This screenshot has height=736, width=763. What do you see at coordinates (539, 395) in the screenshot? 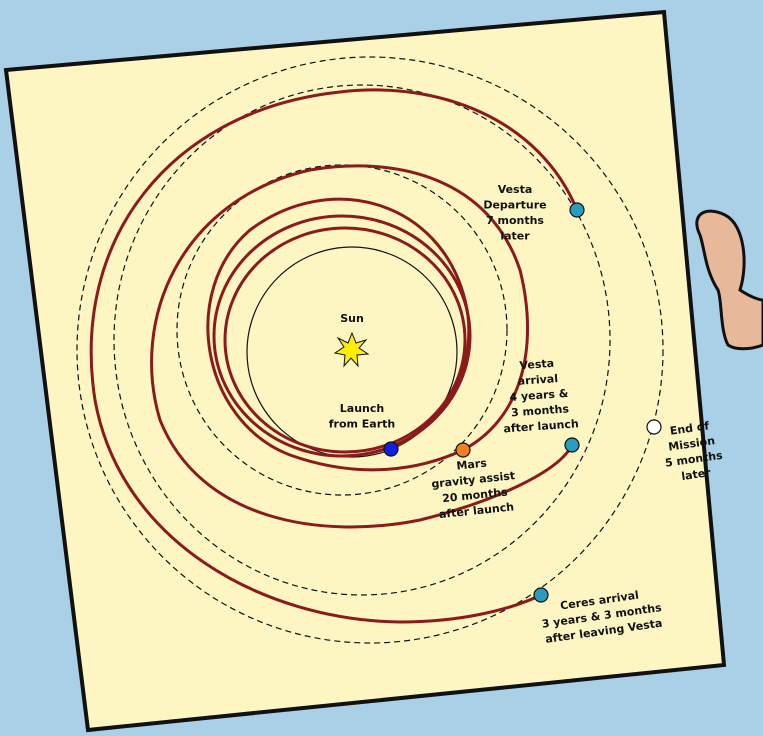
I see `label-line: 4 years &` at bounding box center [539, 395].